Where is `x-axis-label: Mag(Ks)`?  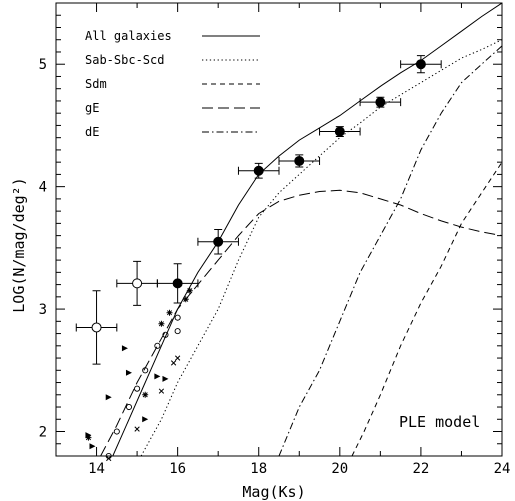 x-axis-label: Mag(Ks) is located at coordinates (273, 492).